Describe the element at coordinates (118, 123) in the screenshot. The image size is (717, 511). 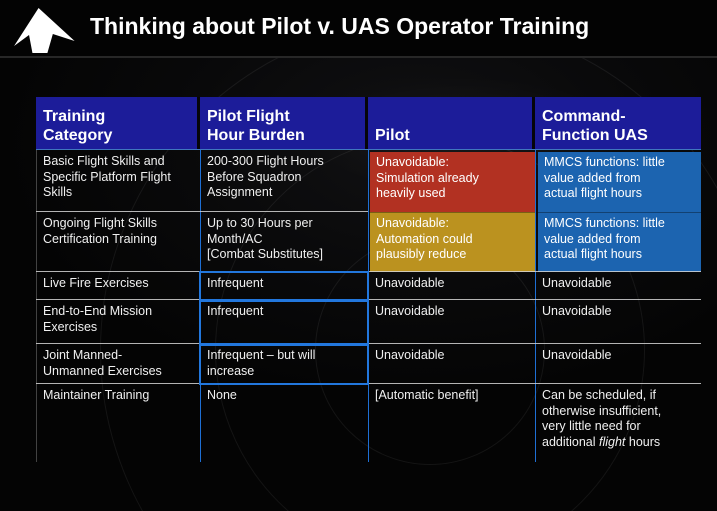
I see `col-header-training-category: Training Category` at that location.